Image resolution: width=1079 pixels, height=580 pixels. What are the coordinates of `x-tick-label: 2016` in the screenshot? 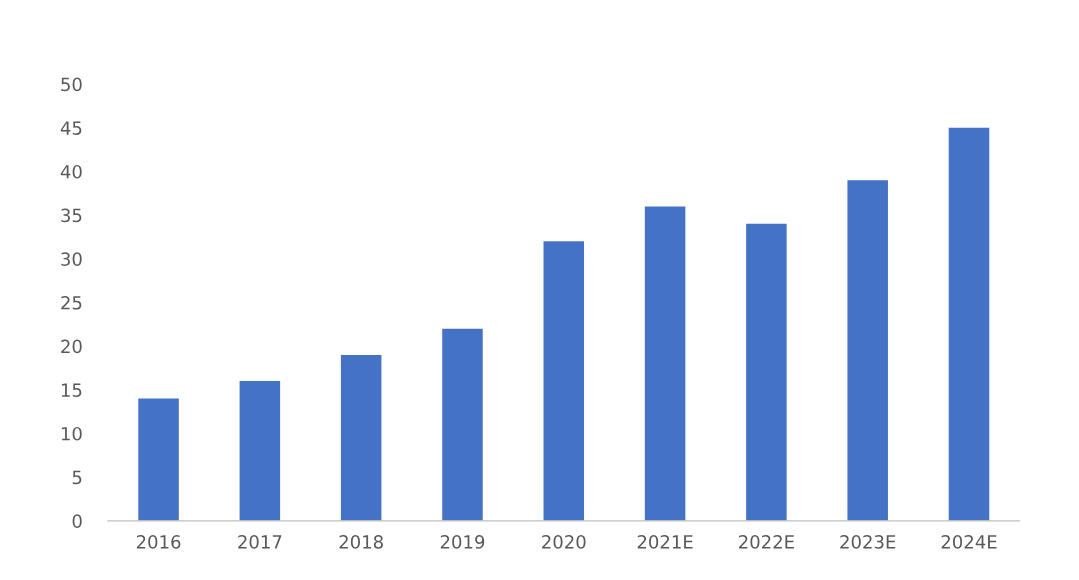 It's located at (158, 542).